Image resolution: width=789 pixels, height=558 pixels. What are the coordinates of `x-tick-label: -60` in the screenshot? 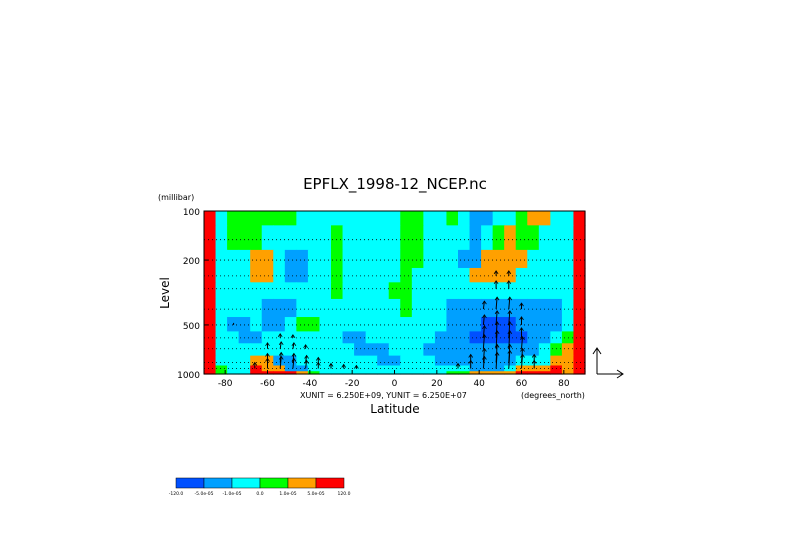 It's located at (267, 384).